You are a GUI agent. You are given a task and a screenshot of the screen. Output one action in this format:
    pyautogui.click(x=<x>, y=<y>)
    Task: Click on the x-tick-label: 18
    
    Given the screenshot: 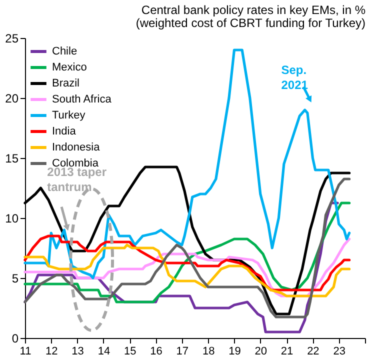 What is the action you would take?
    pyautogui.click(x=208, y=352)
    